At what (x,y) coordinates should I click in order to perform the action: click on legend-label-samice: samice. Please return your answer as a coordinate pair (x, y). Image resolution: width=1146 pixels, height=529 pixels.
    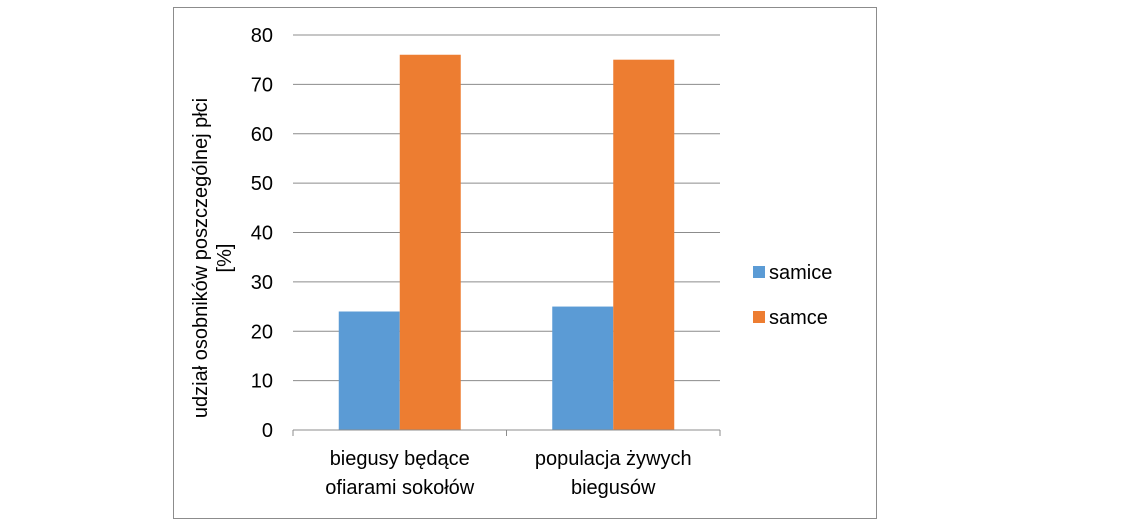
    Looking at the image, I should click on (800, 273).